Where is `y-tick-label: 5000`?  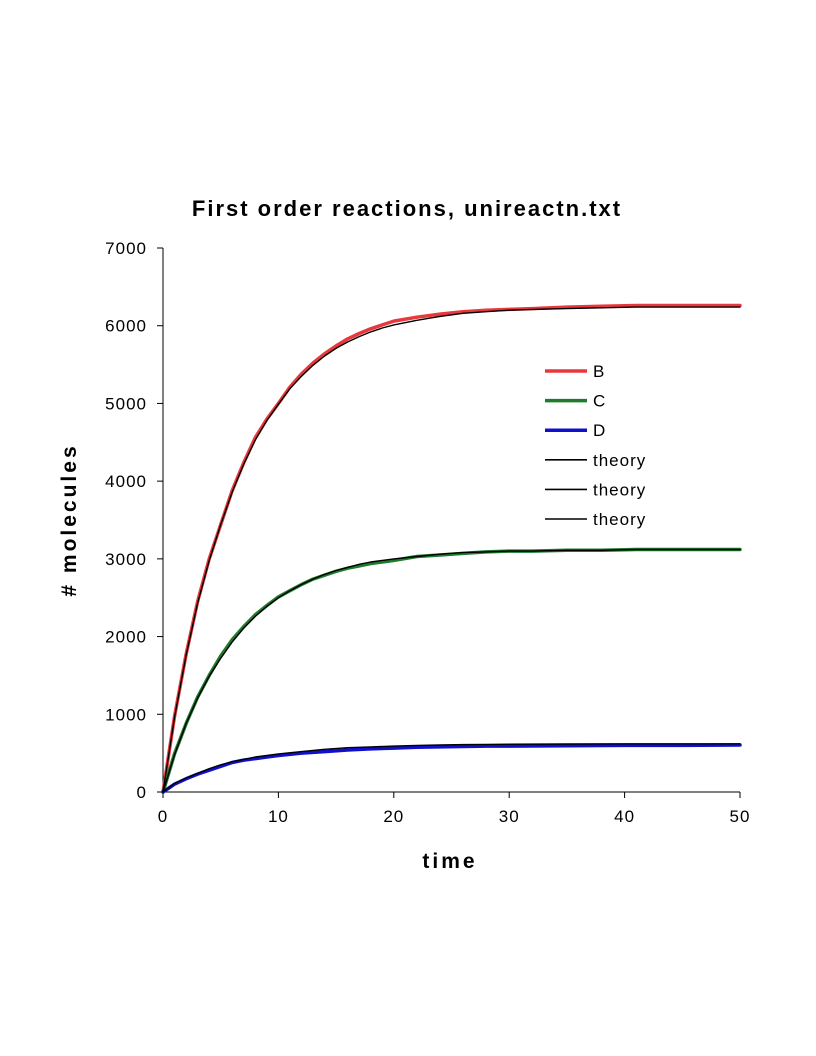
y-tick-label: 5000 is located at coordinates (126, 403).